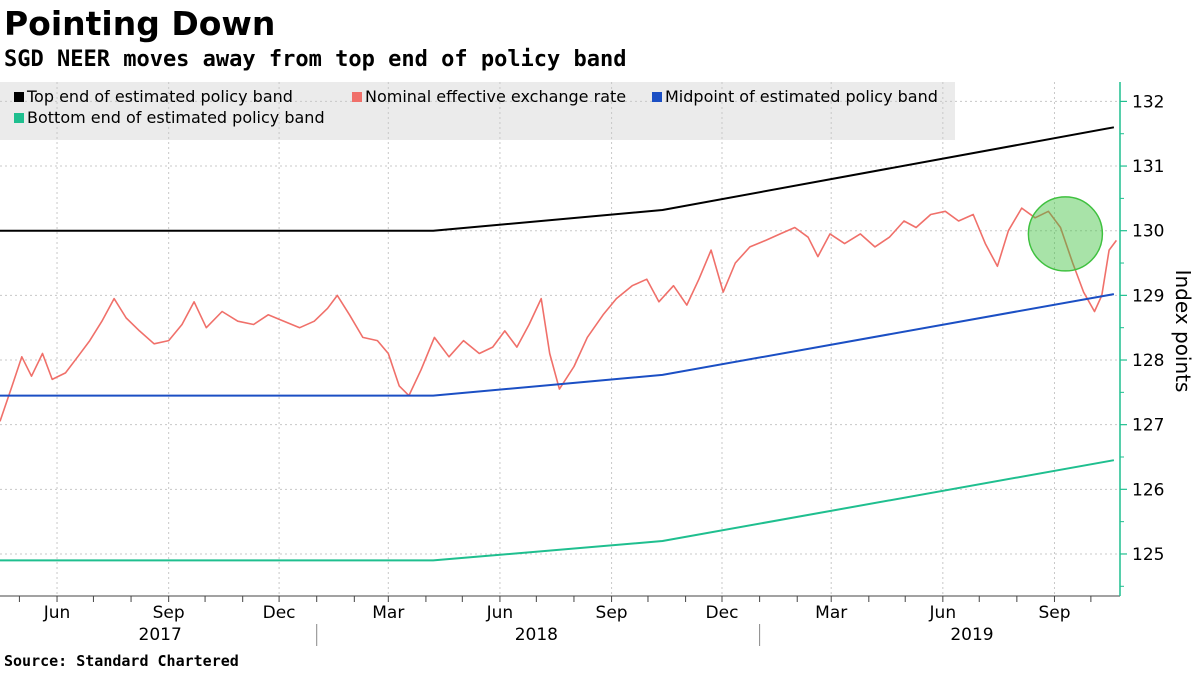 This screenshot has height=675, width=1200. What do you see at coordinates (495, 96) in the screenshot?
I see `legend-label: Nominal effective exchange rate` at bounding box center [495, 96].